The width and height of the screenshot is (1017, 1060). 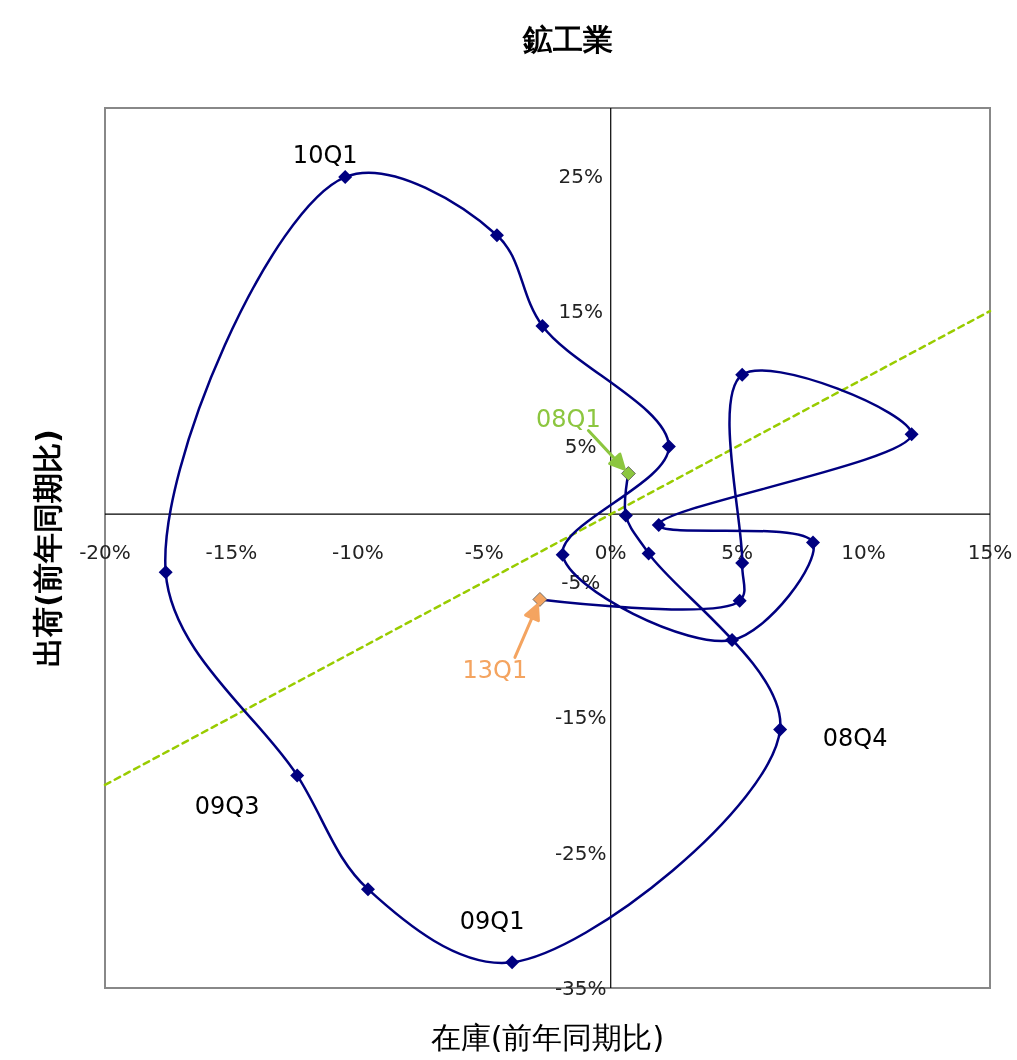 What do you see at coordinates (484, 552) in the screenshot?
I see `x-tick-label: -5%` at bounding box center [484, 552].